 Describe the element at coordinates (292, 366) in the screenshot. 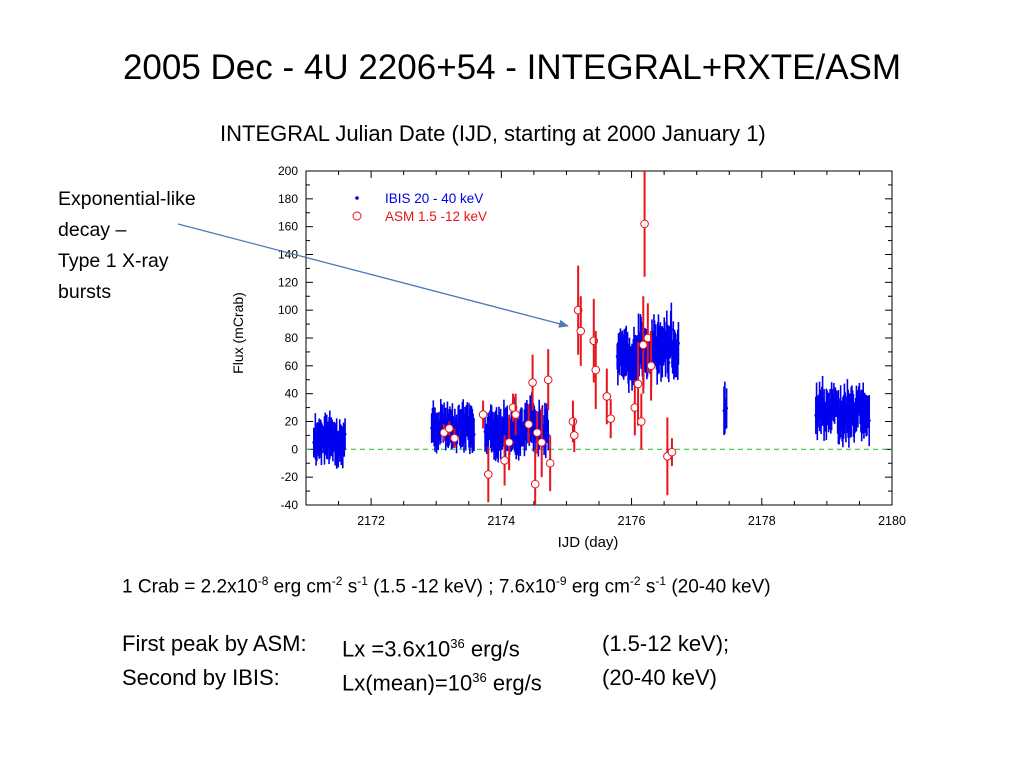

I see `y-tick-label: 60` at that location.